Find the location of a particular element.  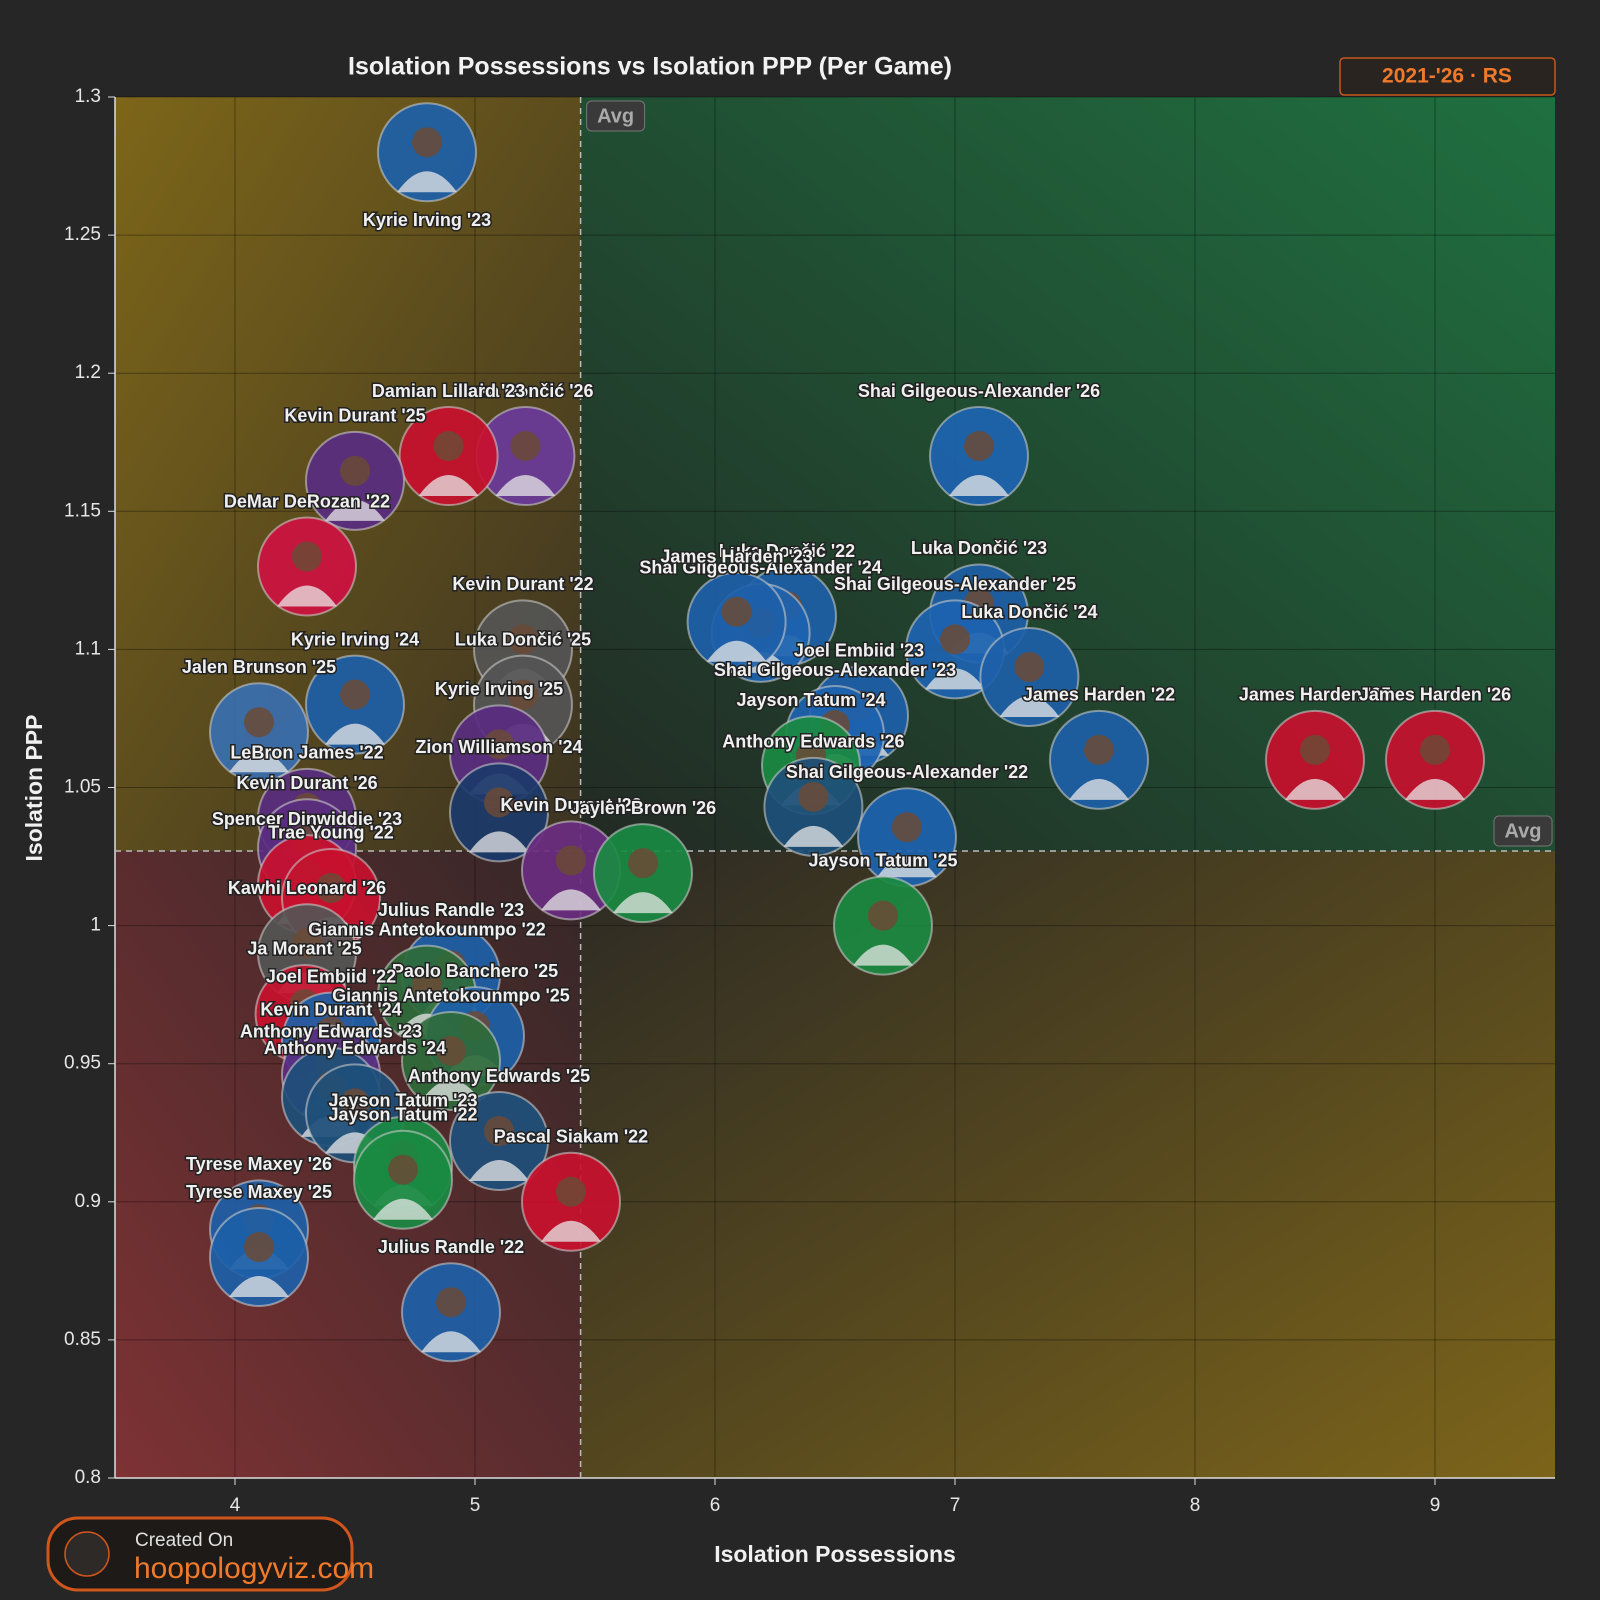

player-label: Kyrie Irving '23 is located at coordinates (427, 220).